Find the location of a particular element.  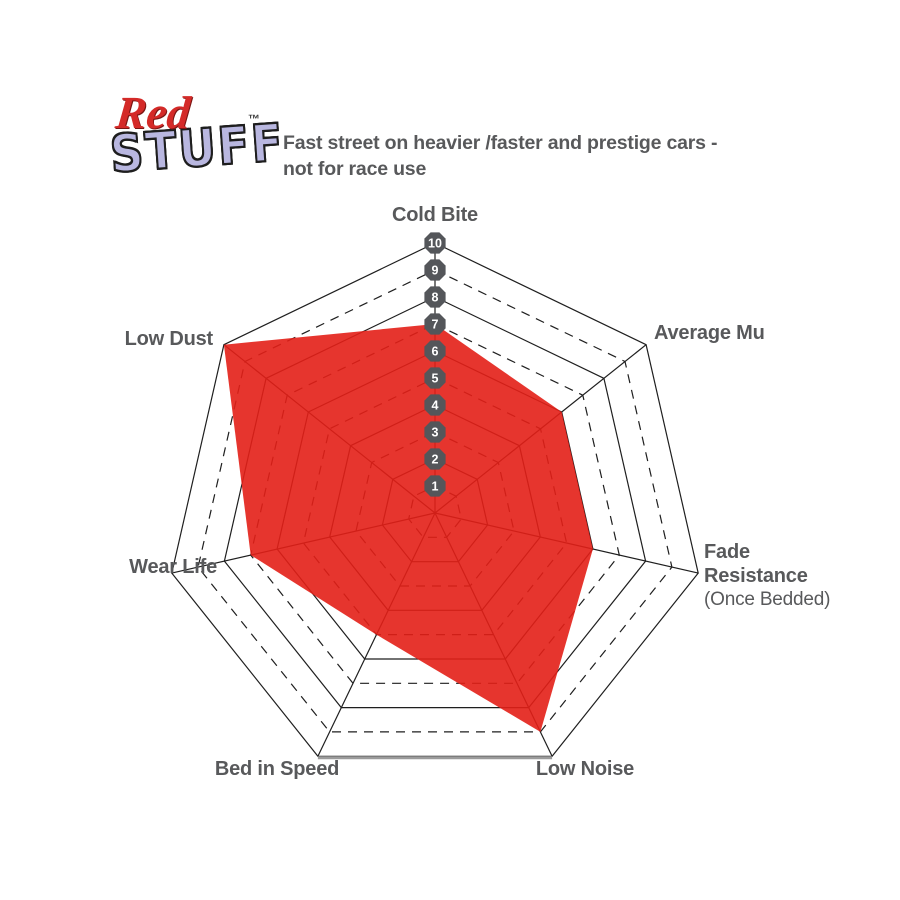

scale-badge-label-5: 5 is located at coordinates (435, 378).